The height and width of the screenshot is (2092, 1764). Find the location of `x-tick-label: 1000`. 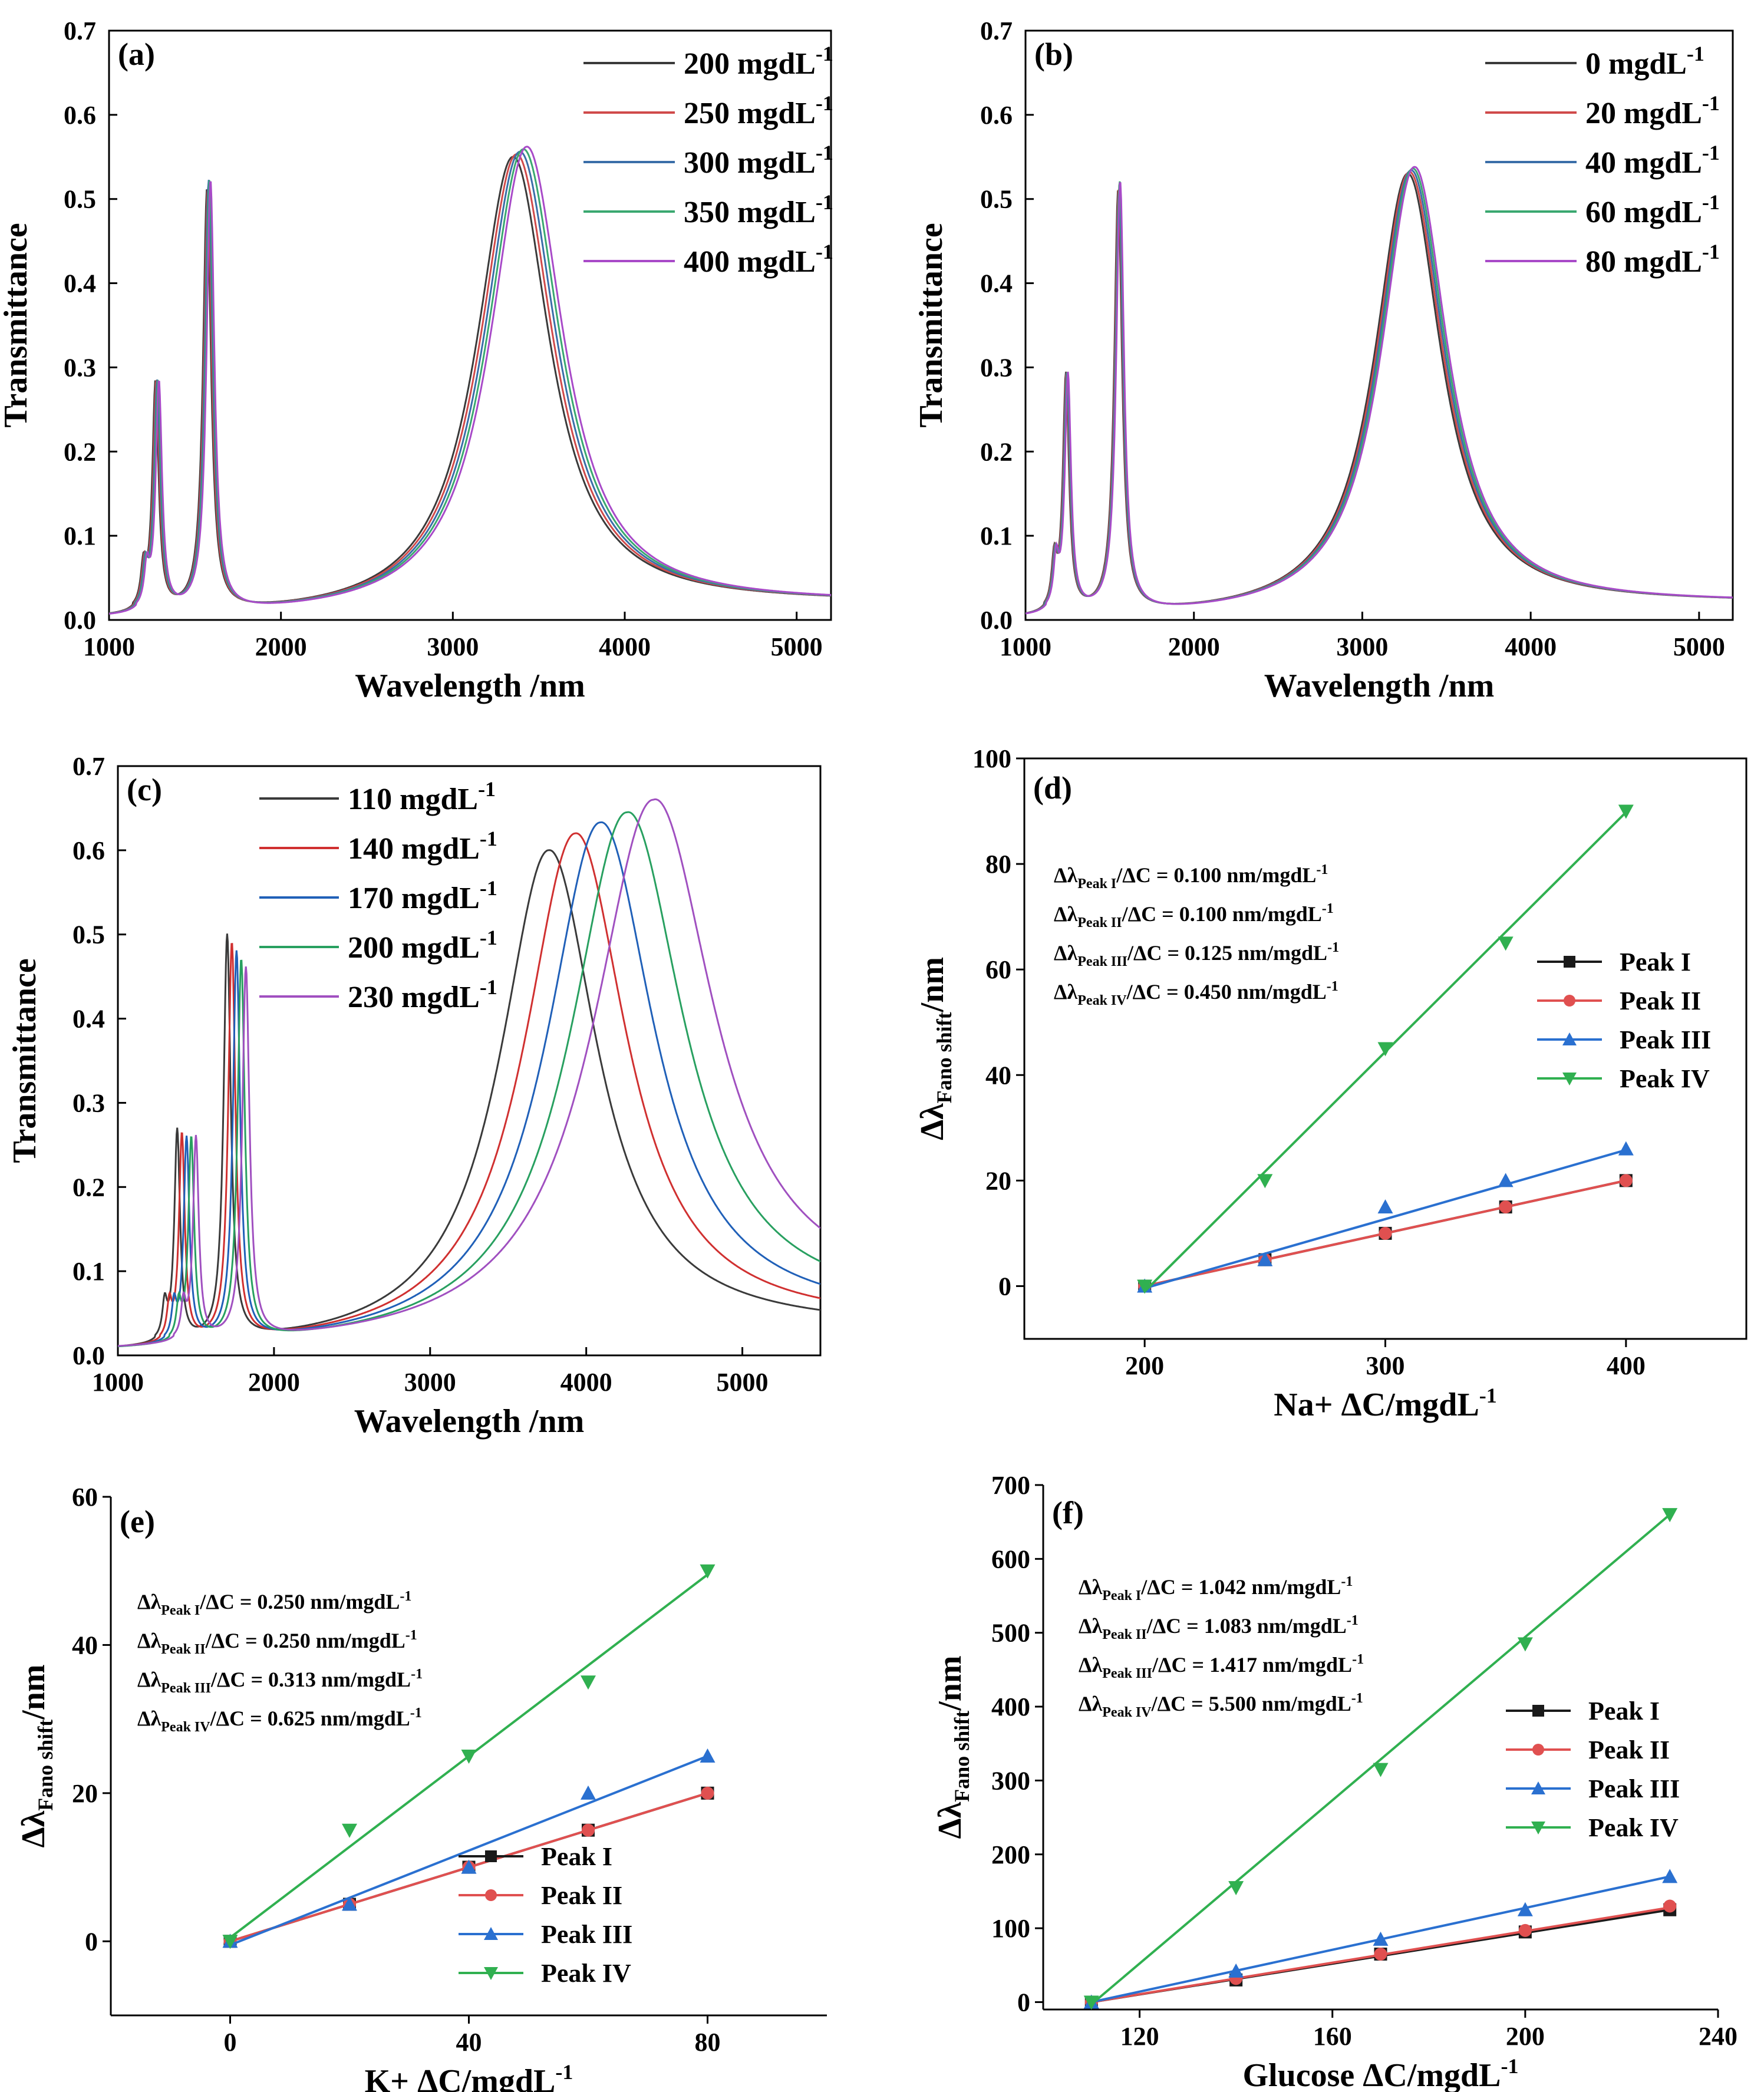

x-tick-label: 1000 is located at coordinates (1025, 646).